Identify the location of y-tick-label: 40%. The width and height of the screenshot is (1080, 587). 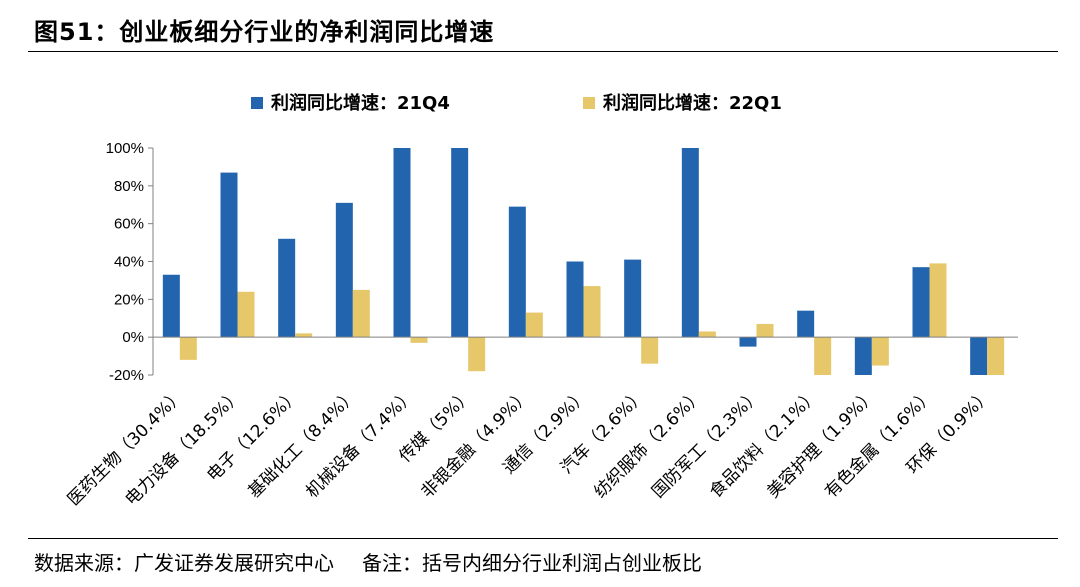
(129, 262).